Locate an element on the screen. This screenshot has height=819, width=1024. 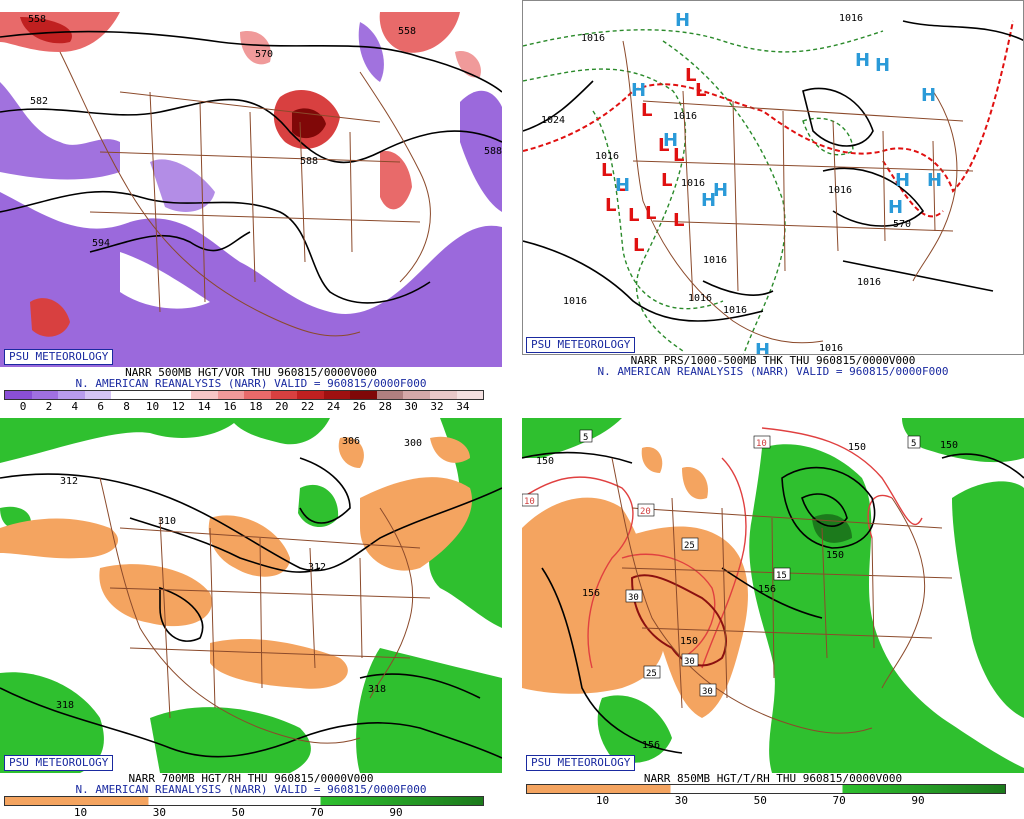
legend-tick-label: 6 is located at coordinates (101, 406).